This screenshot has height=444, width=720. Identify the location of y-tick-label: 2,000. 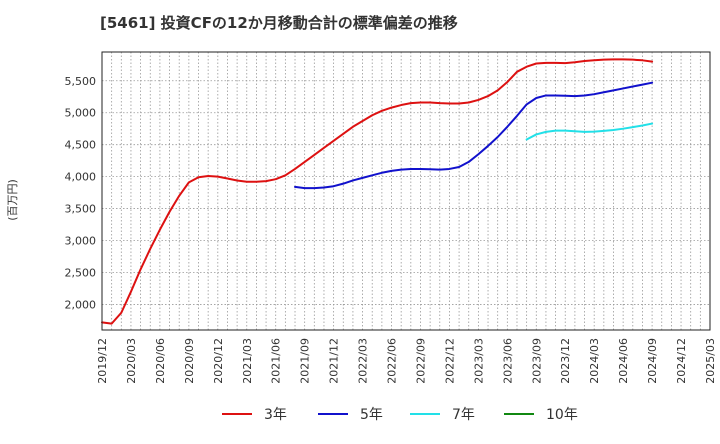
(81, 304).